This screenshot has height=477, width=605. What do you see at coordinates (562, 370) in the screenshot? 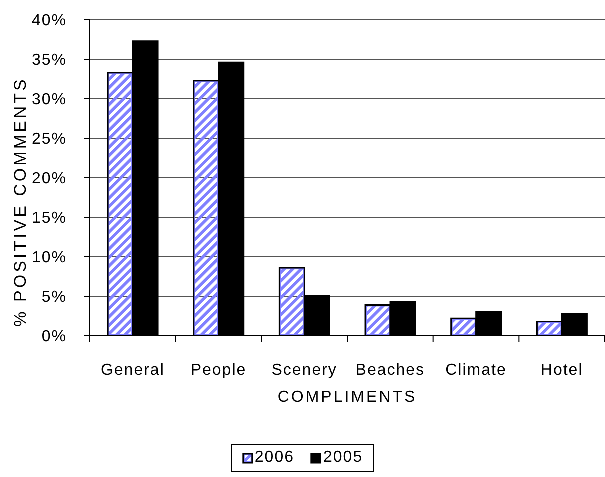
I see `x-tick-label: Hotel` at bounding box center [562, 370].